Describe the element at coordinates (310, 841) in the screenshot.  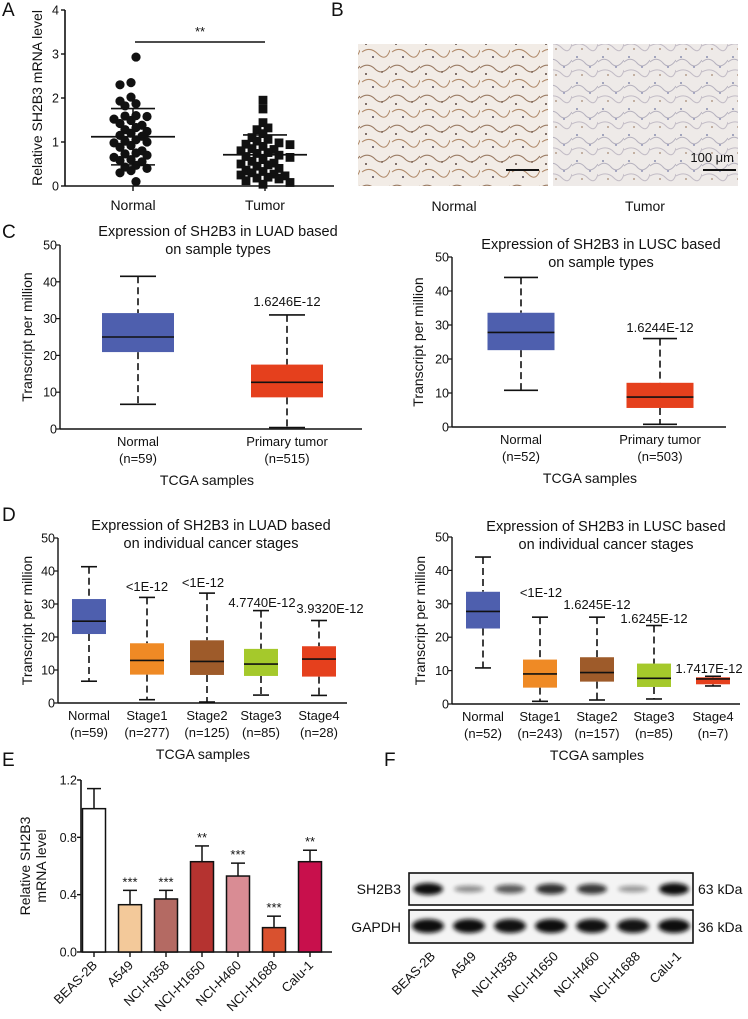
I see `panel-e-significance: **` at that location.